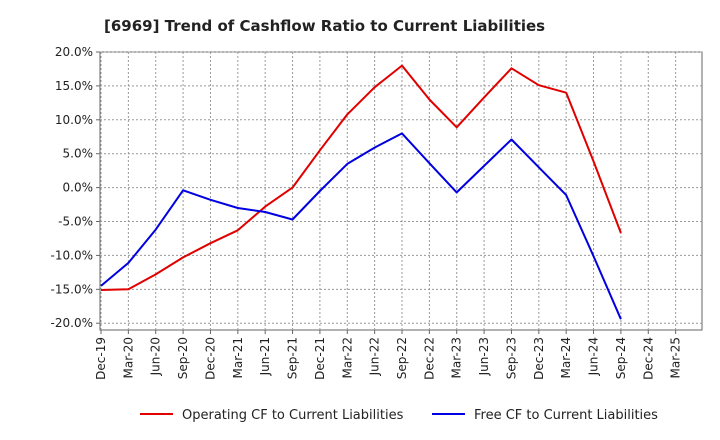 The height and width of the screenshot is (440, 720). Describe the element at coordinates (210, 358) in the screenshot. I see `x-tick-label: Dec-20` at that location.